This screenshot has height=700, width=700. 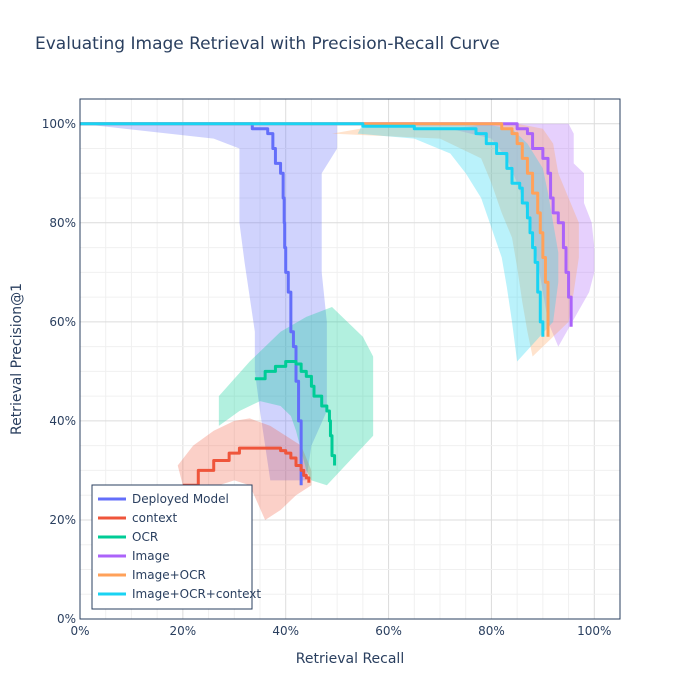 I want to click on y-tick-label: 40%, so click(x=62, y=421).